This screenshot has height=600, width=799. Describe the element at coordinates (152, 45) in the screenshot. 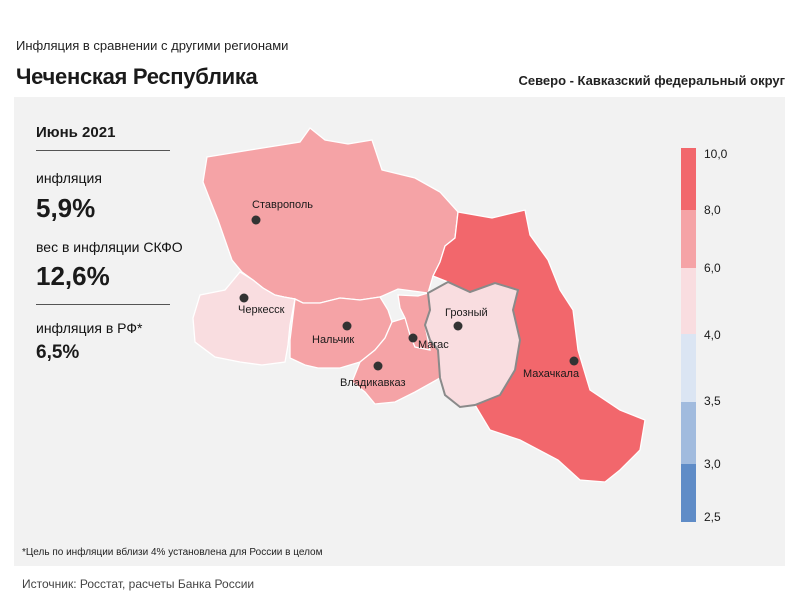

I see `page-subtitle: Инфляция в сравнении с другими регионами` at that location.